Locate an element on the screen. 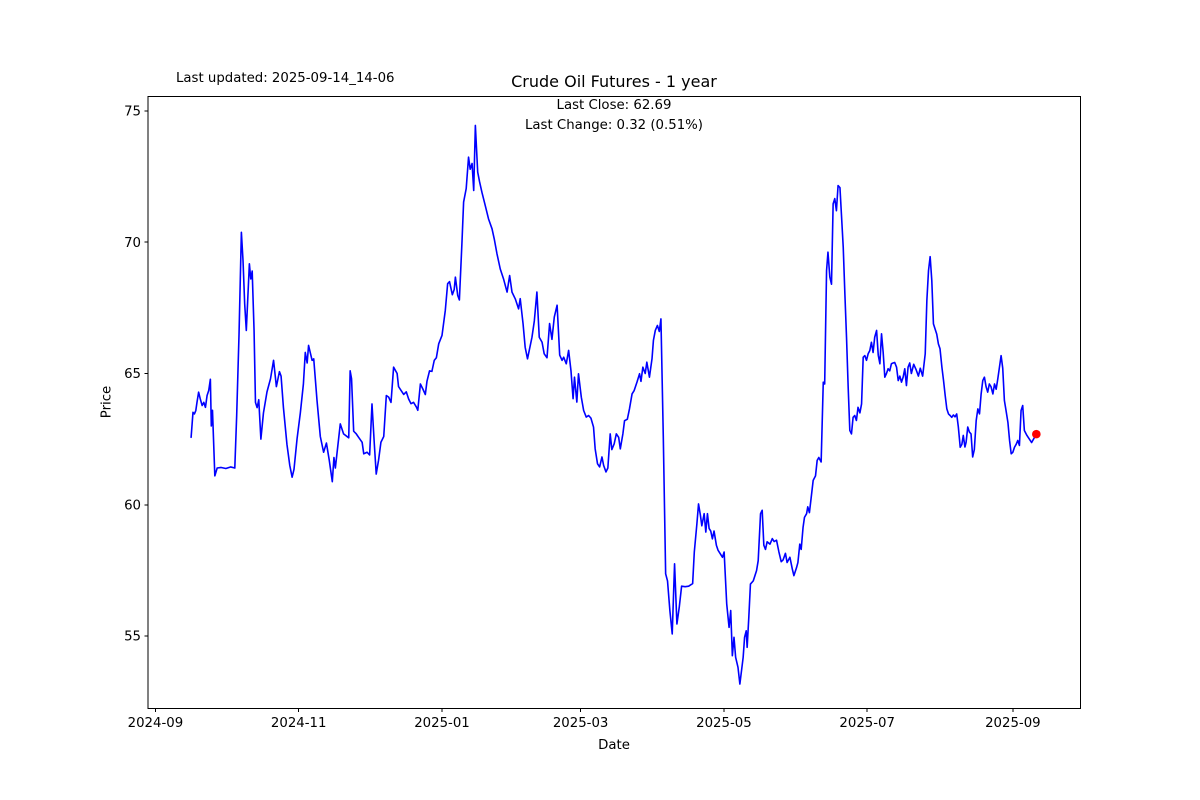 The image size is (1200, 800). x-tick-label: 2025-09 is located at coordinates (1013, 723).